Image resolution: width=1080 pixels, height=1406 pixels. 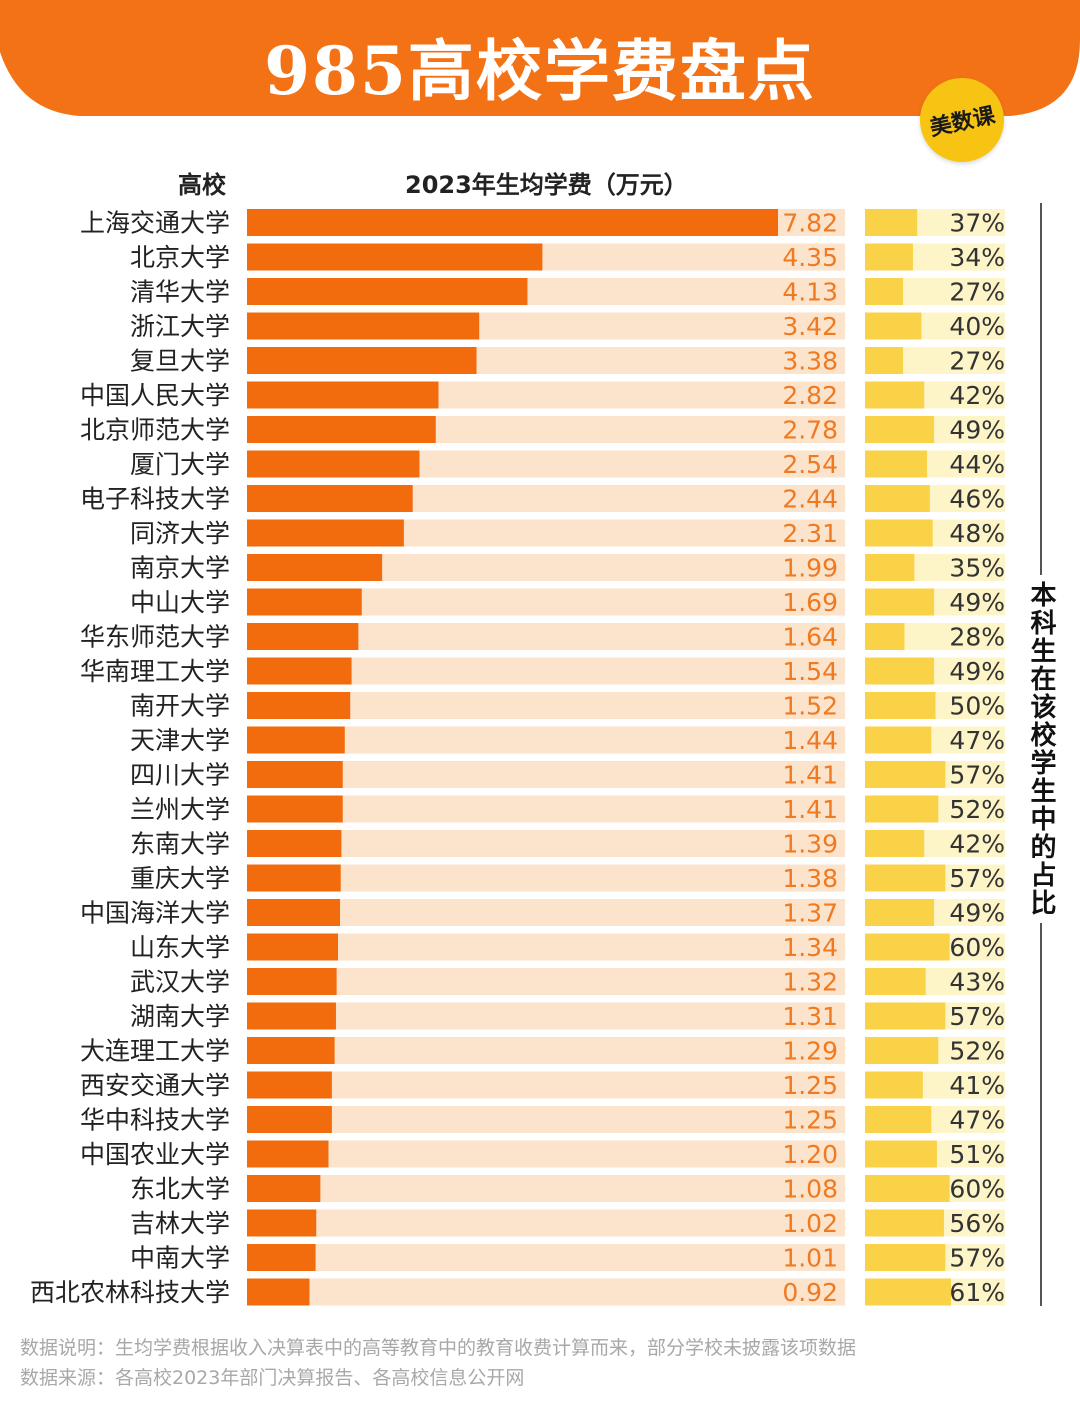 I want to click on share-value-label: 51%, so click(x=977, y=1154).